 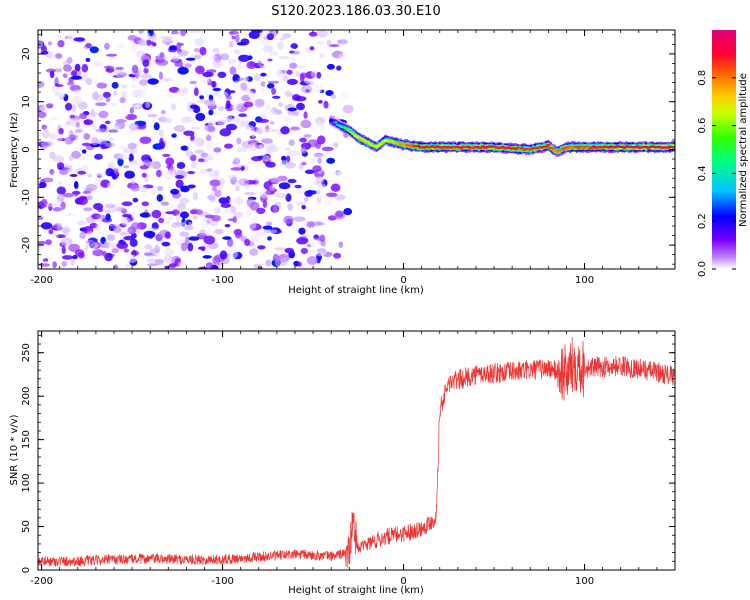 I want to click on colorbar-tick-label: 0.0, so click(x=702, y=269).